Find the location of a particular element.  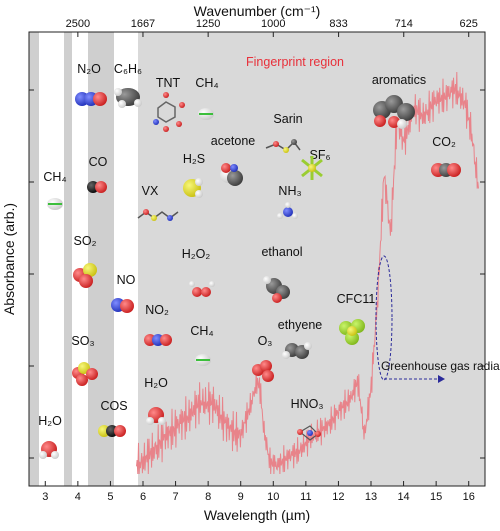

x-tick-label: 3 is located at coordinates (45, 497).